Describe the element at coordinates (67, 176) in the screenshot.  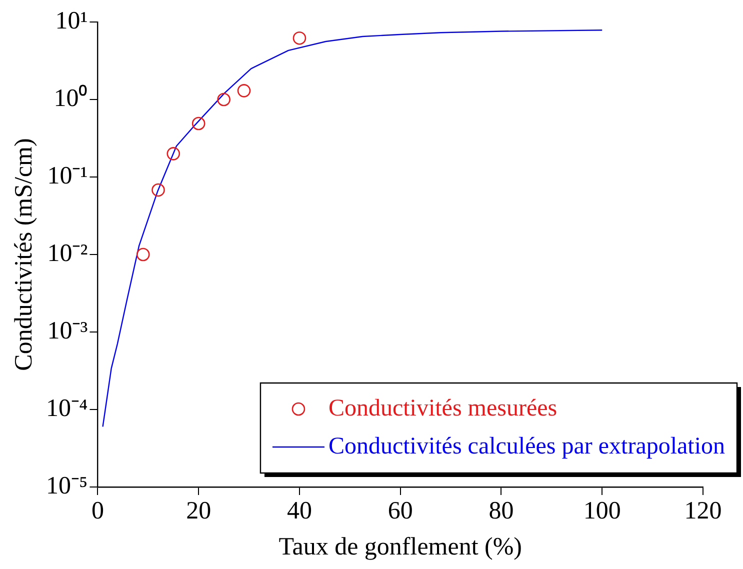
I see `y-tick-label: 10⁻¹` at that location.